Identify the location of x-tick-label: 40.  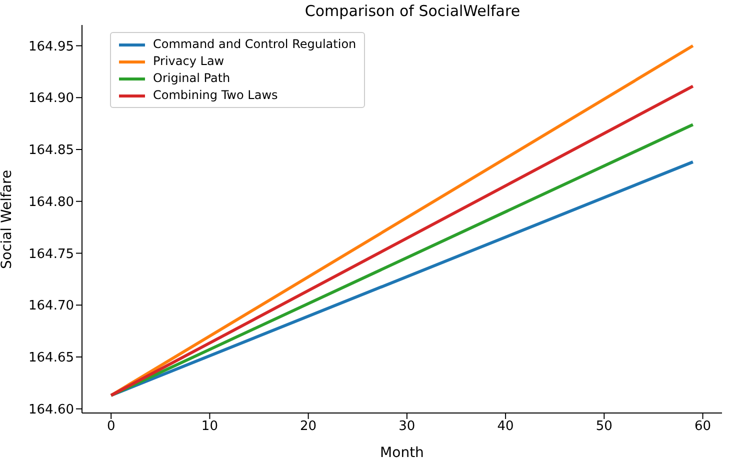
(505, 426).